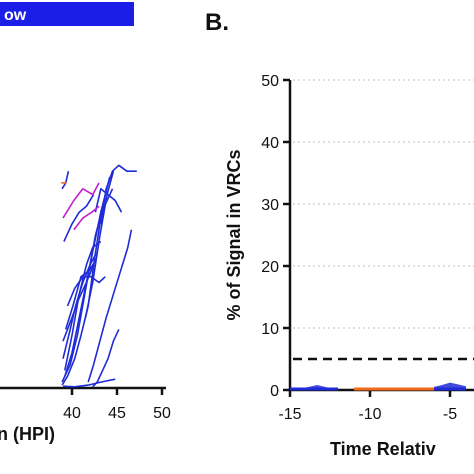 The image size is (474, 474). Describe the element at coordinates (234, 234) in the screenshot. I see `panel-b-y-axis-label: % of Signal in VRCs` at that location.